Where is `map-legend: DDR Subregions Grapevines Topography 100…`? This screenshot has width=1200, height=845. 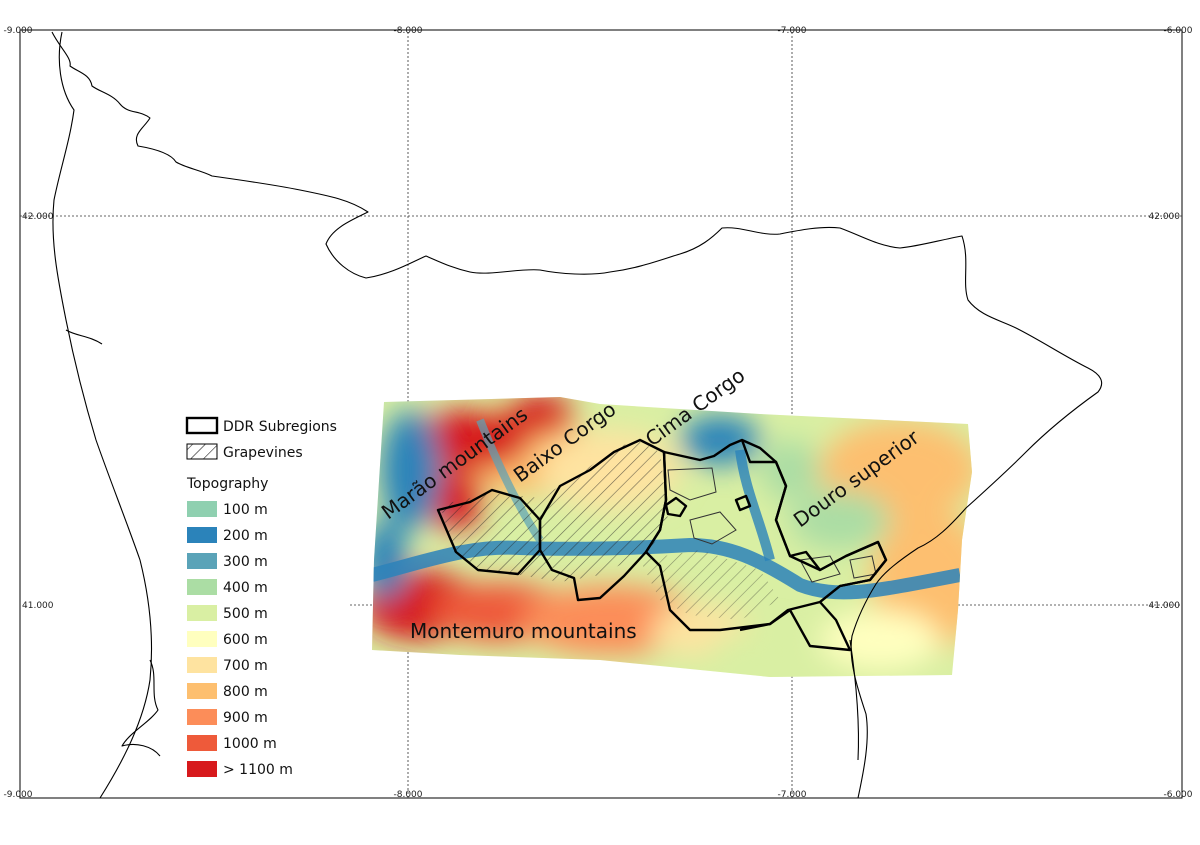 map-legend: DDR Subregions Grapevines Topography 100… is located at coordinates (261, 597).